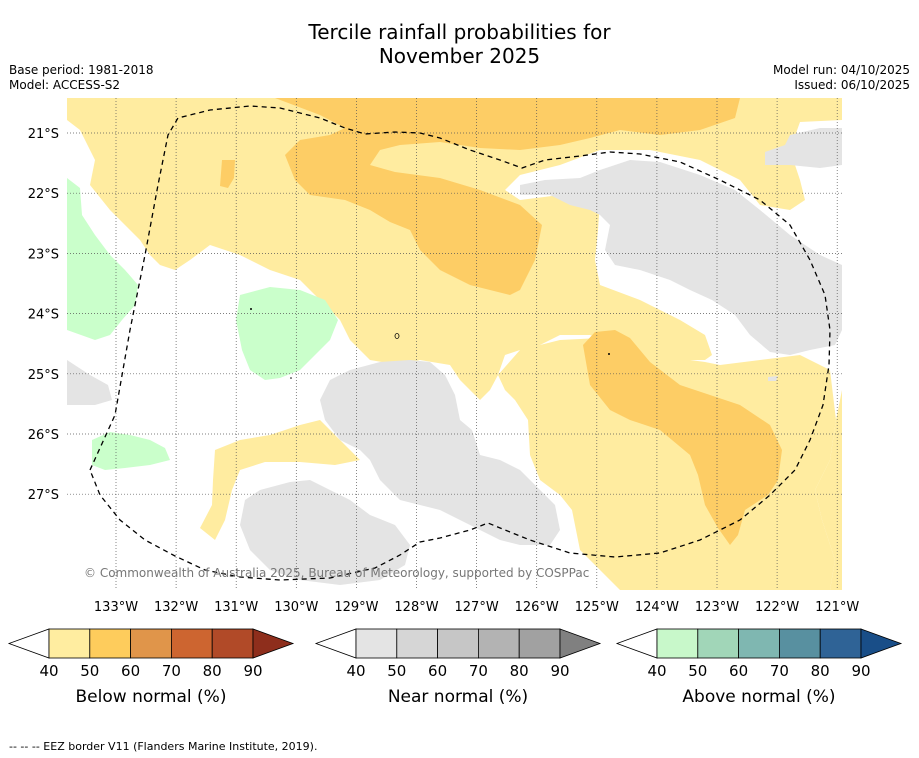  Describe the element at coordinates (102, 259) in the screenshot. I see `above-normal-region-west` at that location.